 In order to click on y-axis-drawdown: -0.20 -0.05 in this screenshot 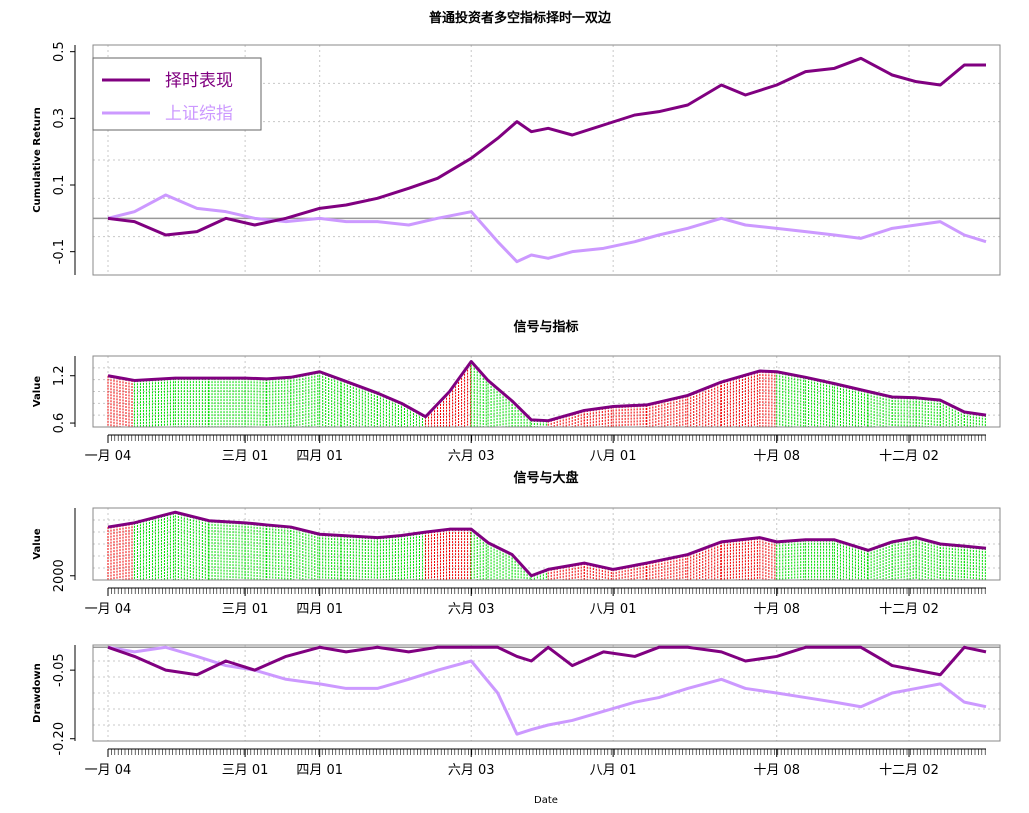, I will do `click(64, 700)`.